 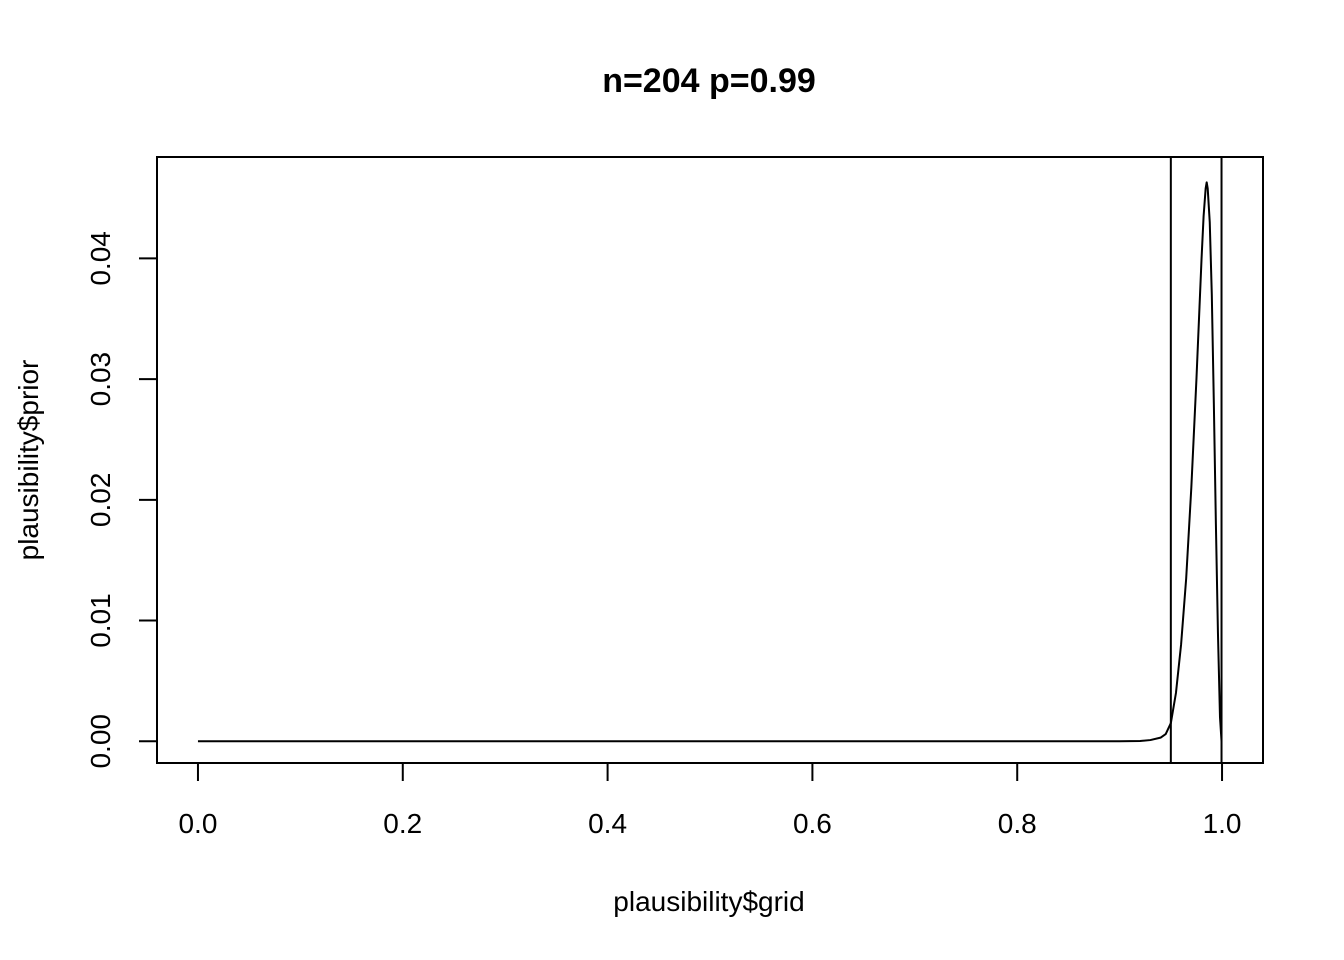 I want to click on y-tick-label: 0.01, so click(x=100, y=620).